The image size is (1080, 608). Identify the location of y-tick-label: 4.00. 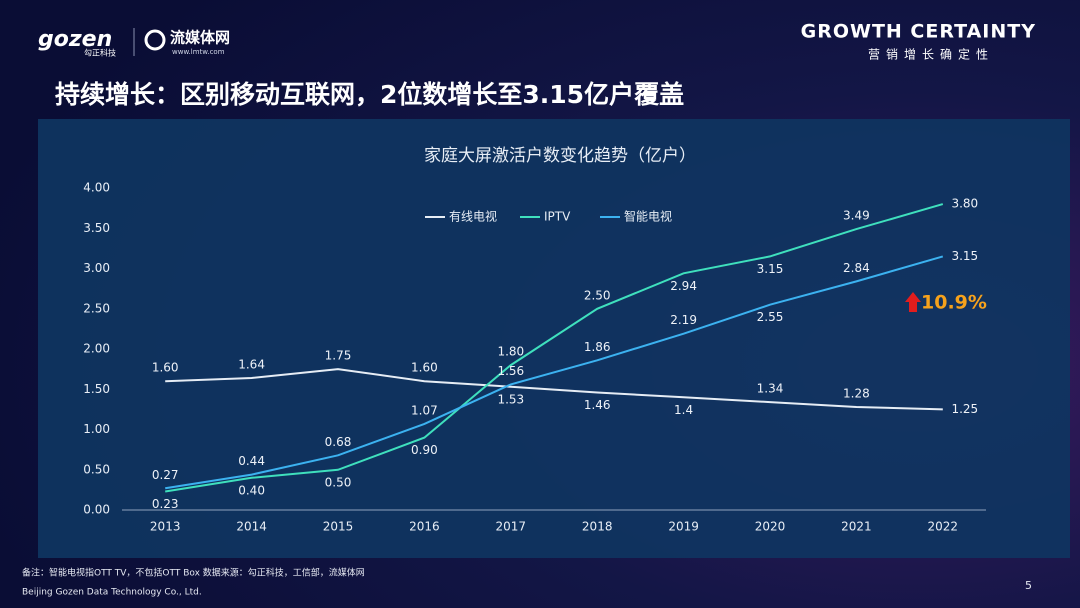
(96, 188).